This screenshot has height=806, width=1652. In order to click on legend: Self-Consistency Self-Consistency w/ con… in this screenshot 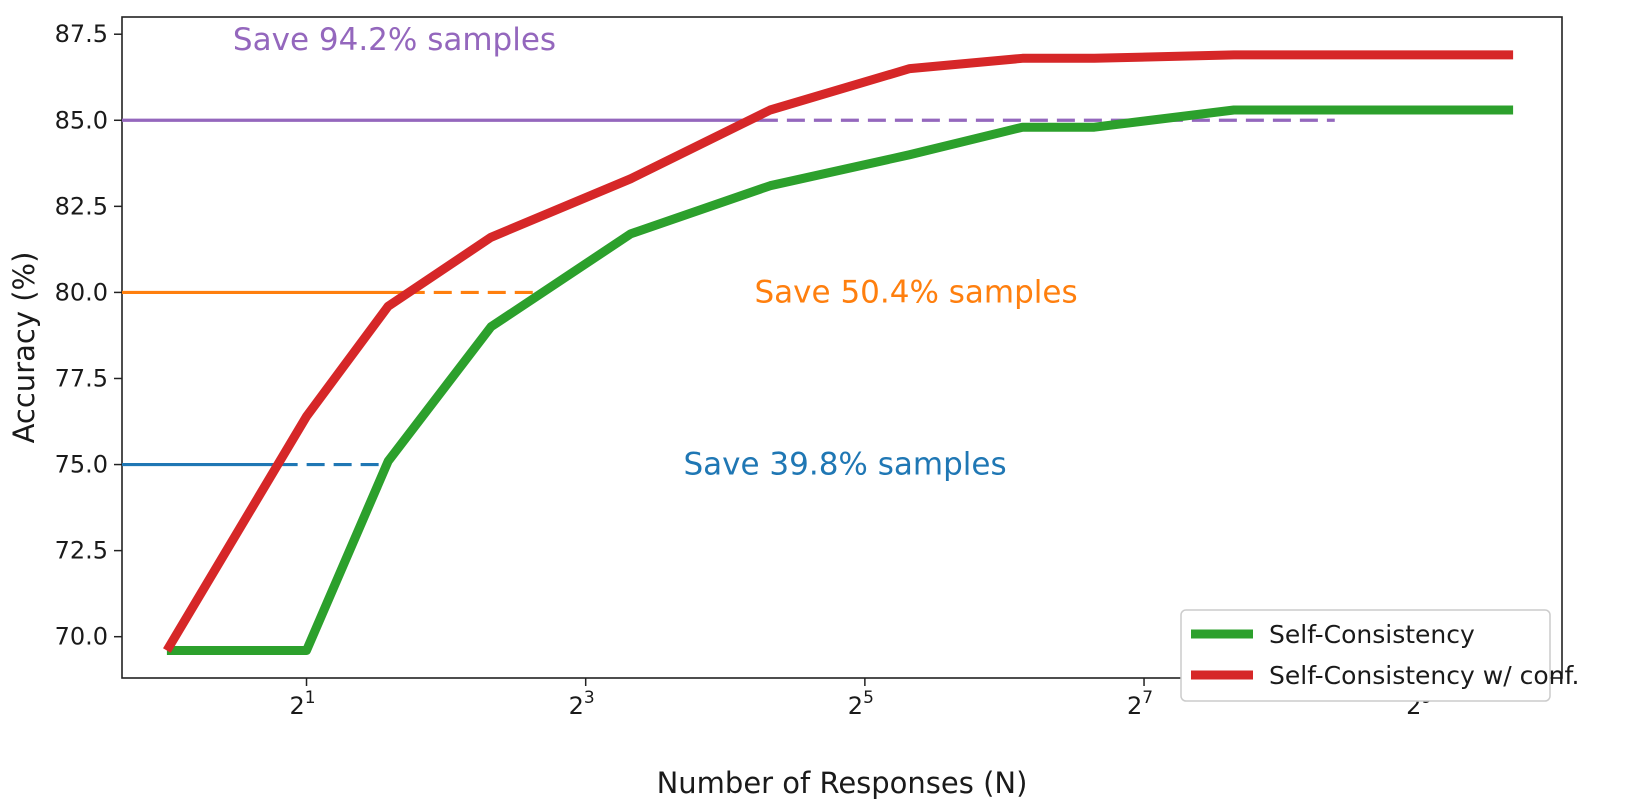, I will do `click(1379, 655)`.